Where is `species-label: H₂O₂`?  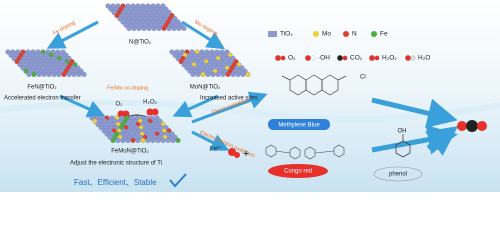
species-label: H₂O₂ is located at coordinates (150, 103).